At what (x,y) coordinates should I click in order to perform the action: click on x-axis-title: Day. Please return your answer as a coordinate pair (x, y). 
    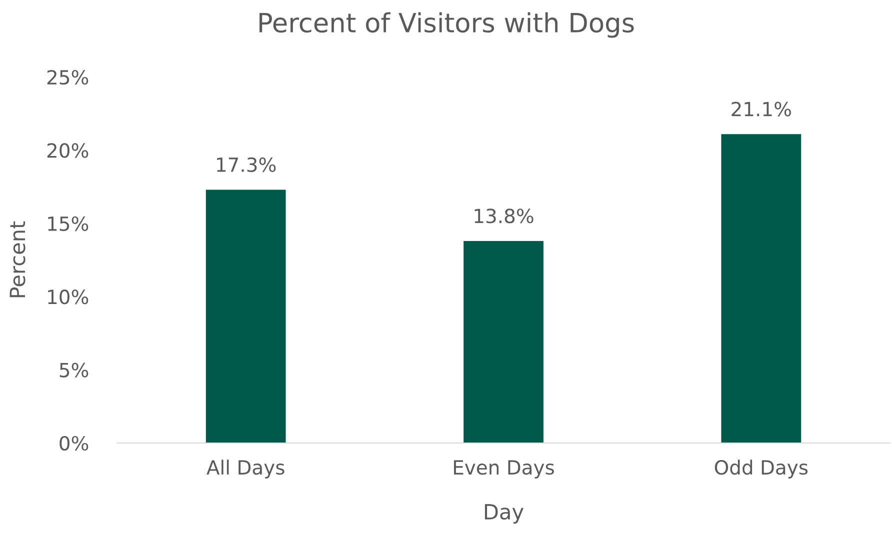
    Looking at the image, I should click on (504, 514).